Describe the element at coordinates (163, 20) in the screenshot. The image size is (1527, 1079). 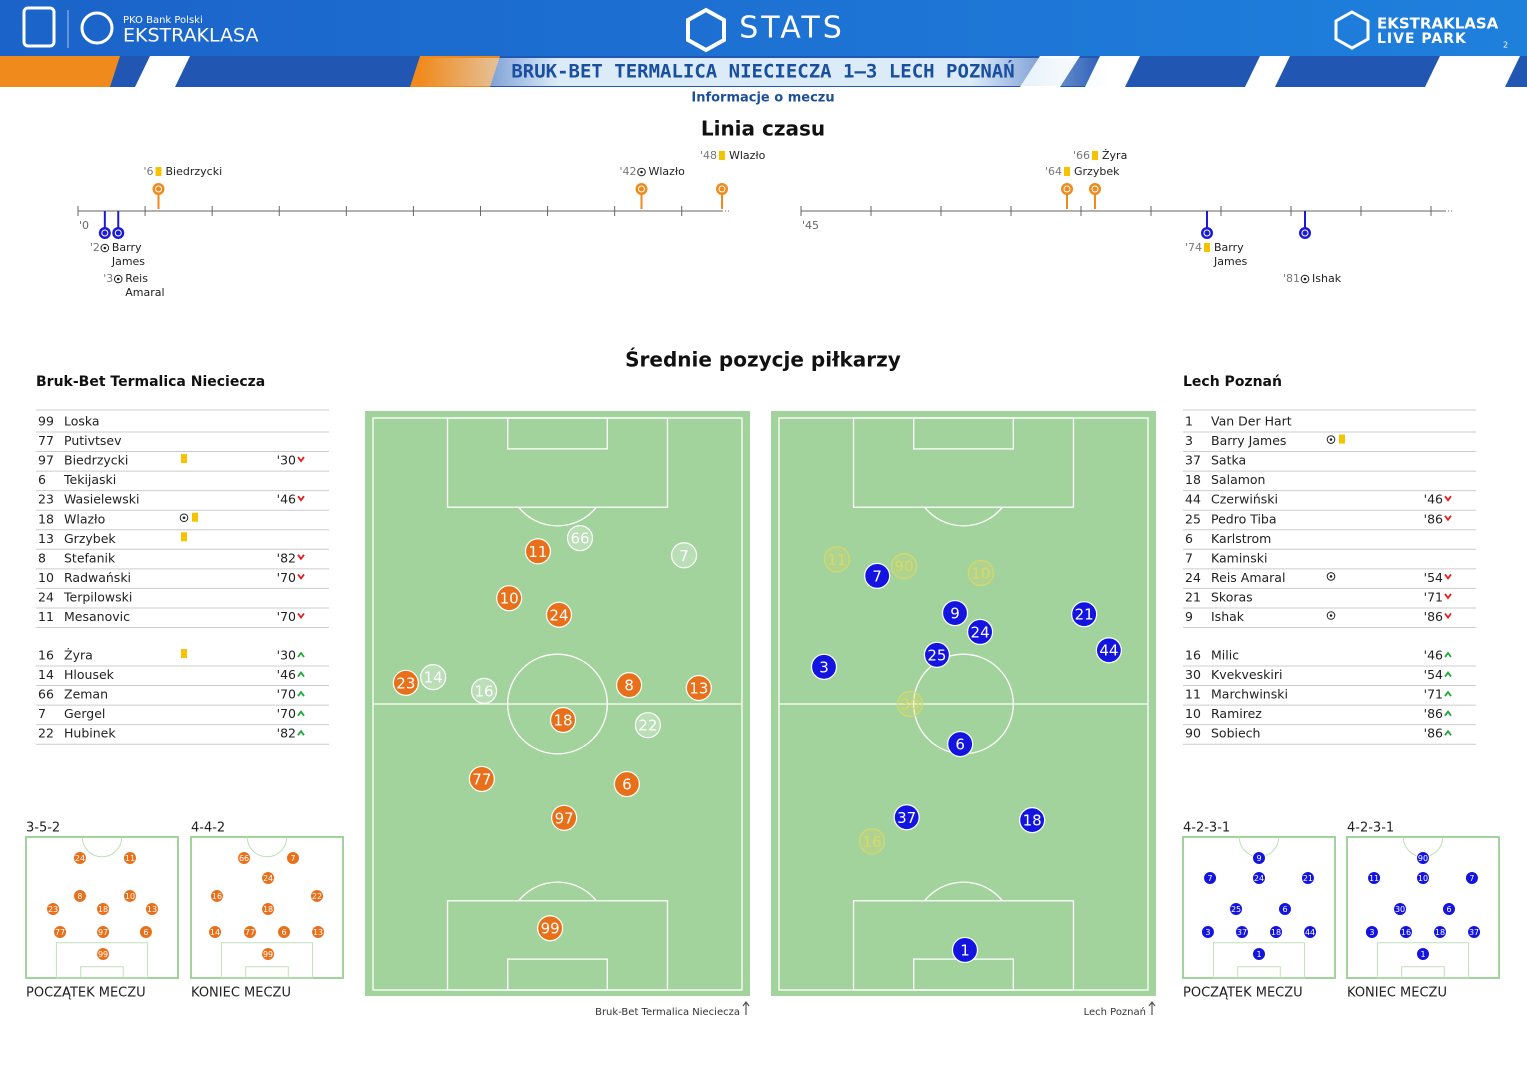
I see `sponsor: PKO Bank Polski` at that location.